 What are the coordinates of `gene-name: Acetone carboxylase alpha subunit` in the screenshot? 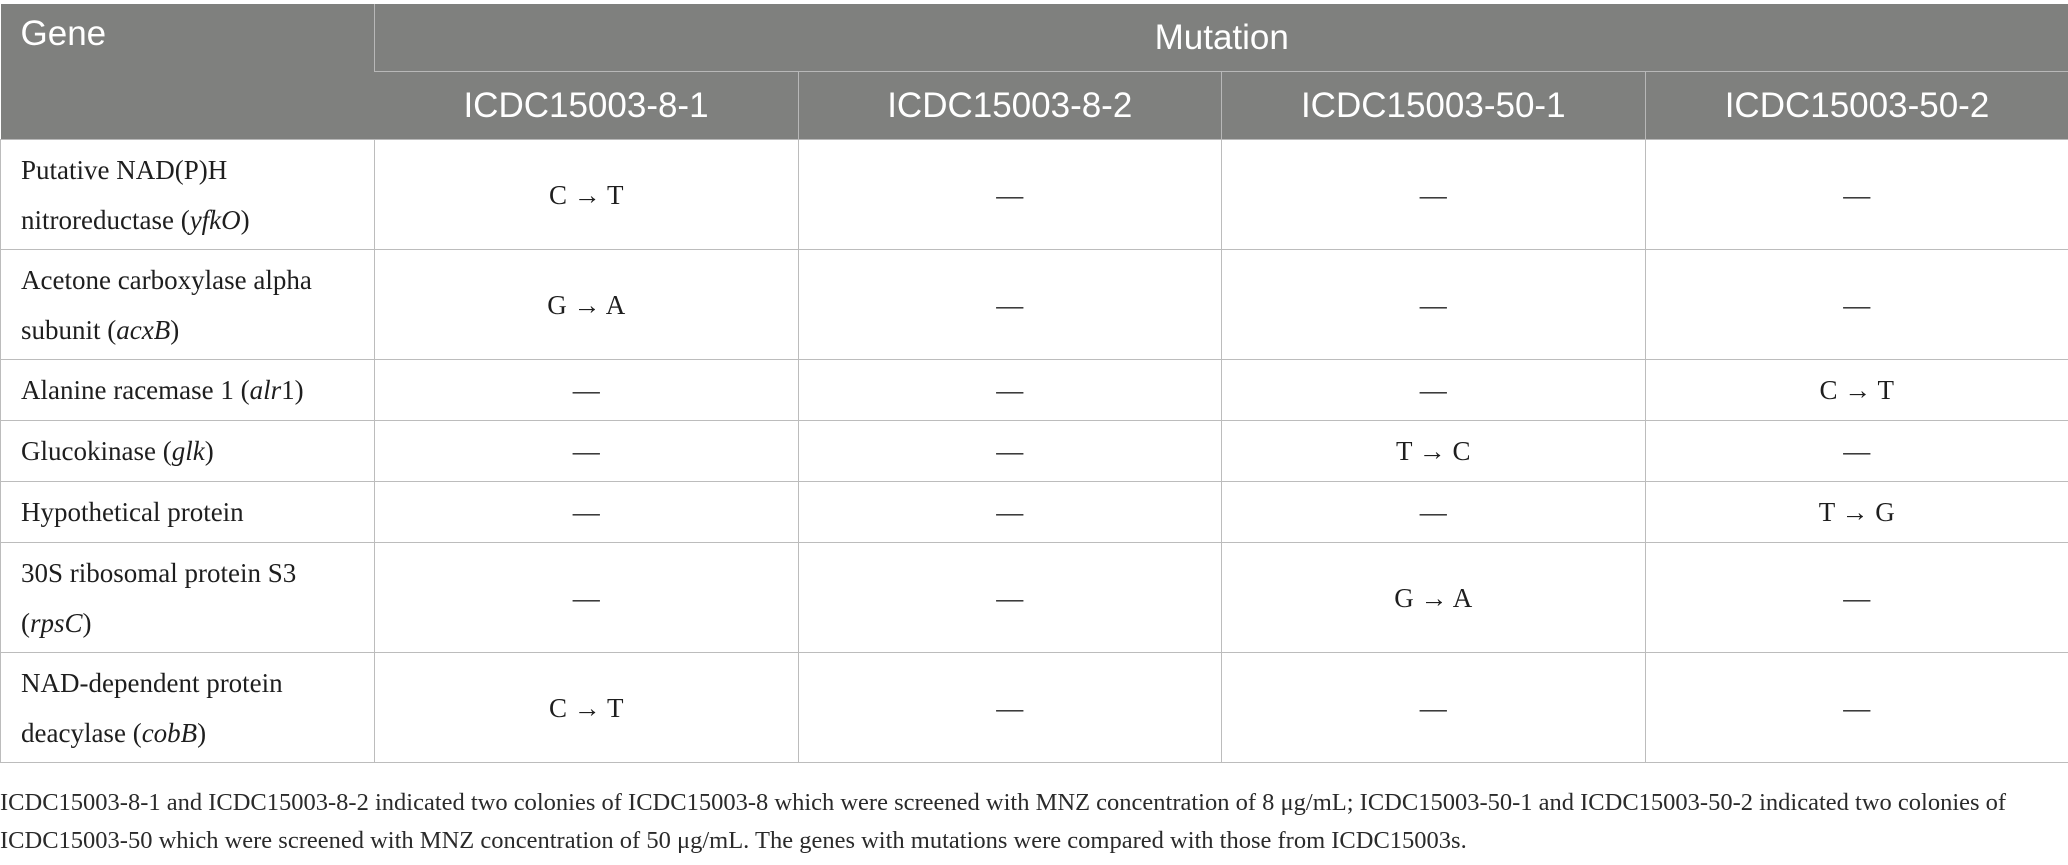 It's located at (166, 304).